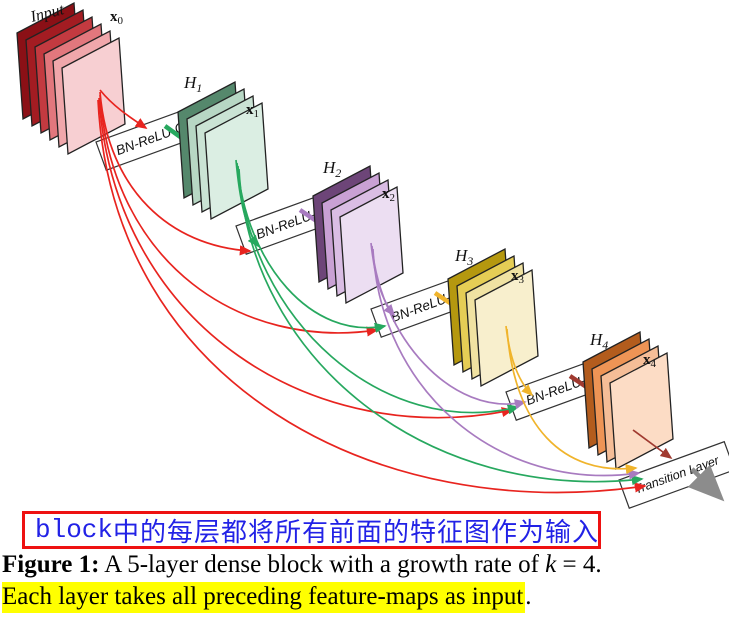  I want to click on connection-x0-h1, so click(123, 109).